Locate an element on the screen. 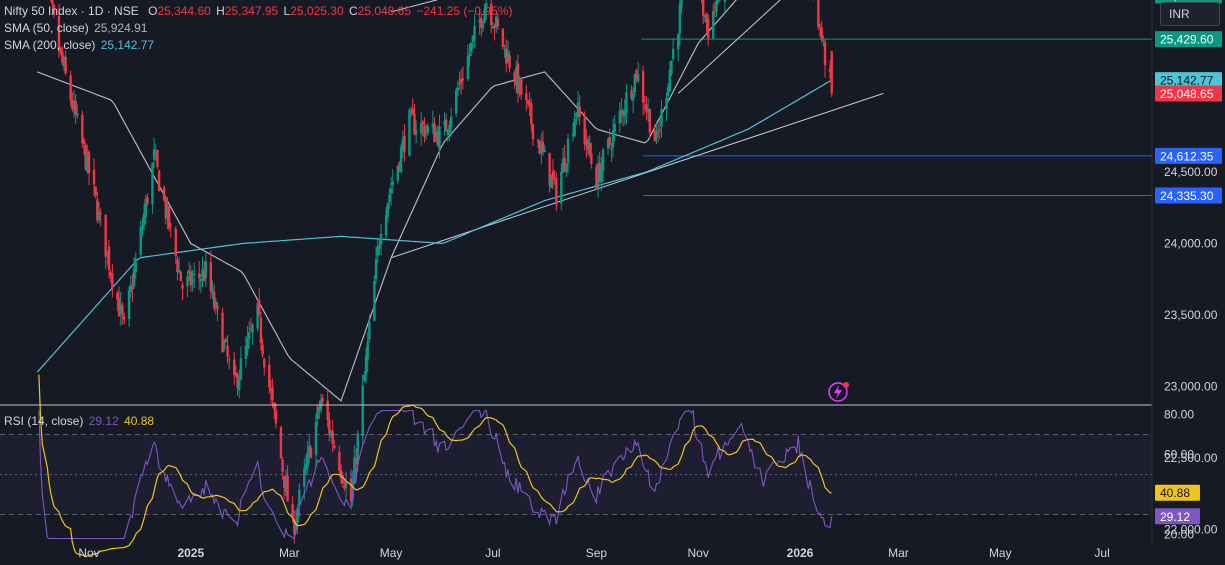 This screenshot has height=565, width=1225. rsi-tick-label: 20.00 is located at coordinates (1179, 535).